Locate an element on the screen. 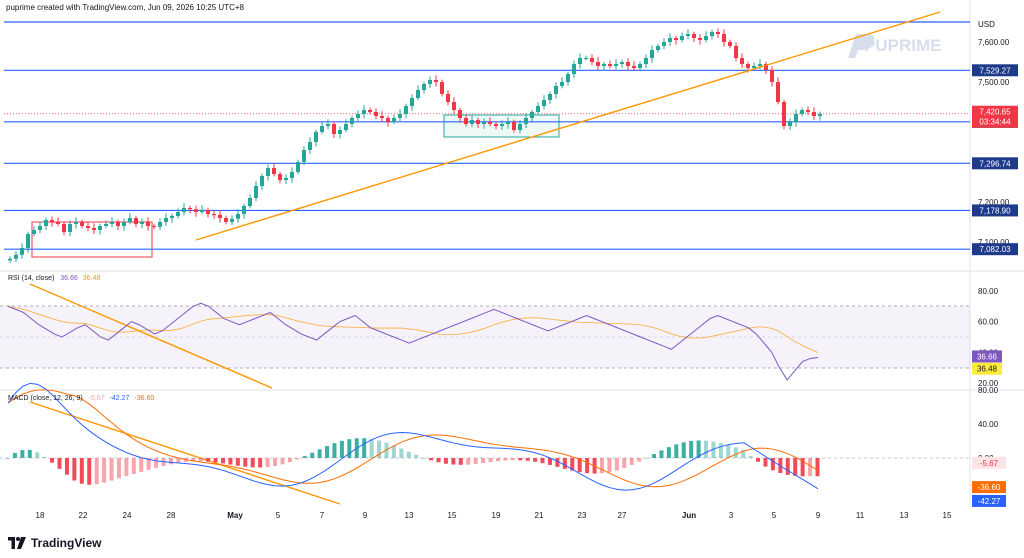 Image resolution: width=1024 pixels, height=558 pixels. x-tick-label: 9 is located at coordinates (365, 515).